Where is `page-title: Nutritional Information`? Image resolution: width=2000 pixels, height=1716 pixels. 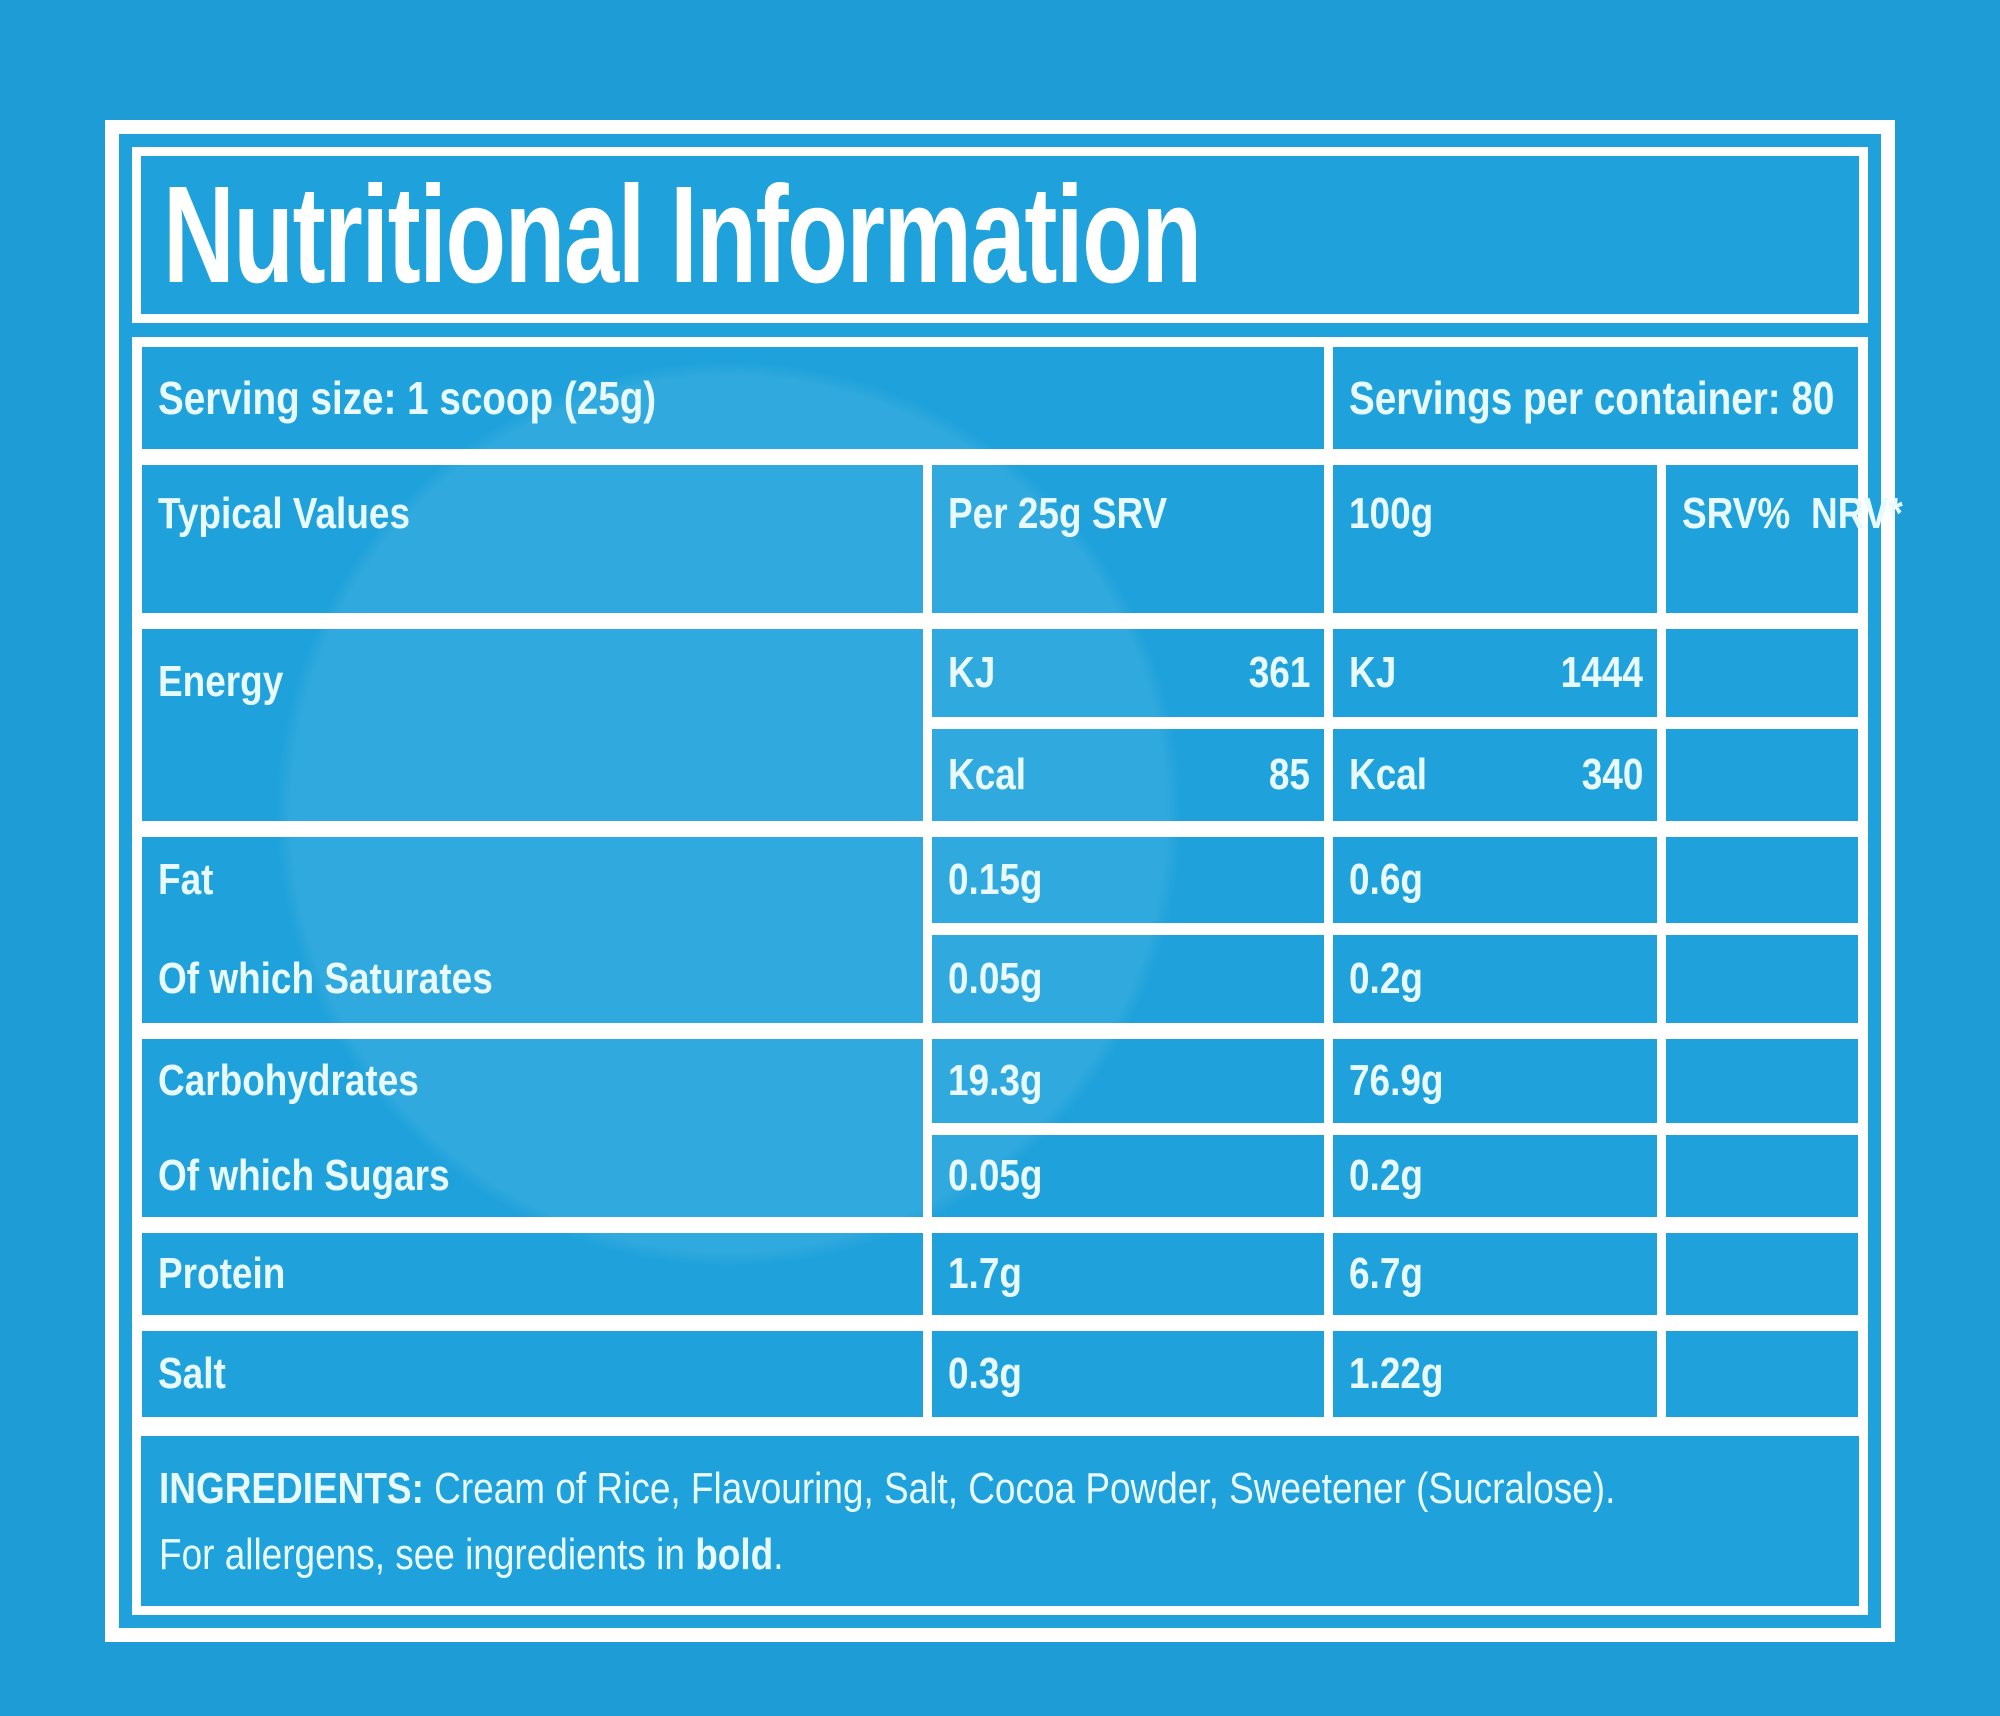
page-title: Nutritional Information is located at coordinates (682, 235).